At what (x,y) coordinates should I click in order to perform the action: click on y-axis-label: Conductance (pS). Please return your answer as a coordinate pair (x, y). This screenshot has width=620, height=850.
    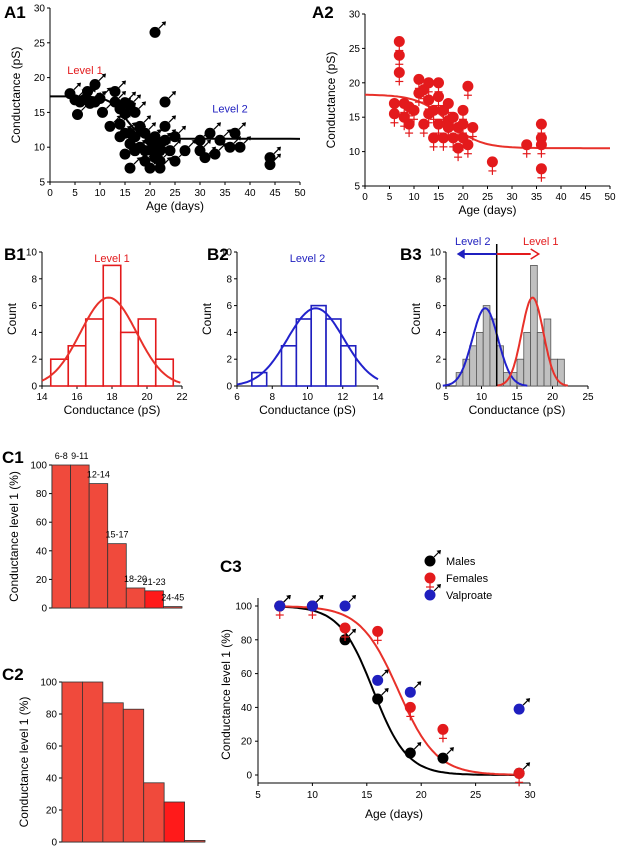
    Looking at the image, I should click on (331, 100).